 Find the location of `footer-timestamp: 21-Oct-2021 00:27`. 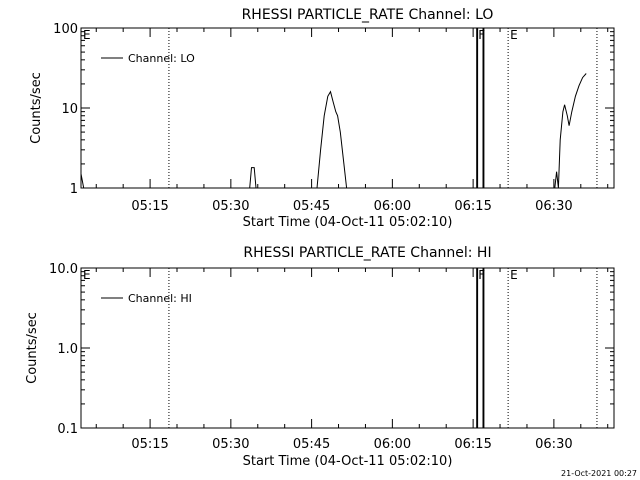

footer-timestamp: 21-Oct-2021 00:27 is located at coordinates (599, 473).